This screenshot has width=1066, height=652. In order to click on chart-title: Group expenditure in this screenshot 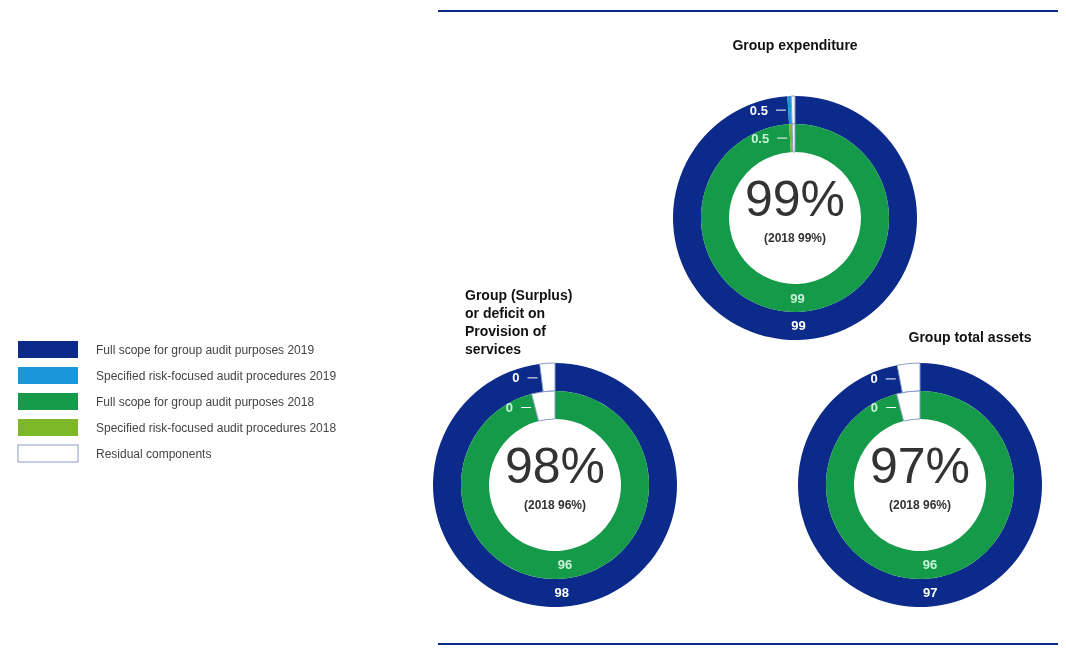, I will do `click(795, 45)`.